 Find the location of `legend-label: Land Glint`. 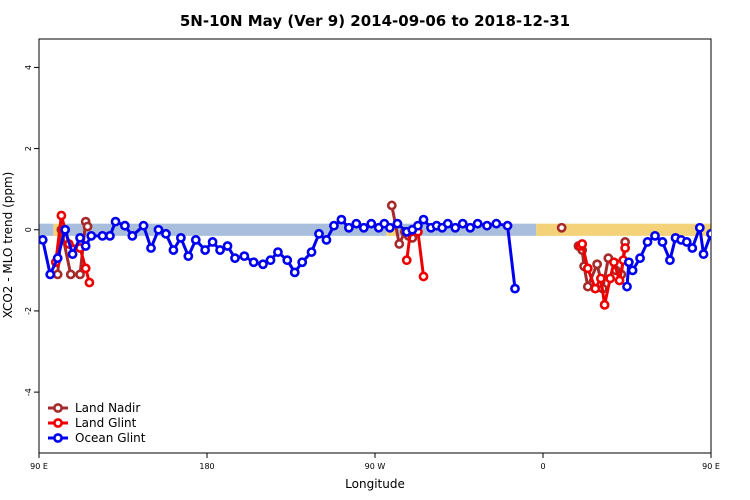

legend-label: Land Glint is located at coordinates (106, 423).